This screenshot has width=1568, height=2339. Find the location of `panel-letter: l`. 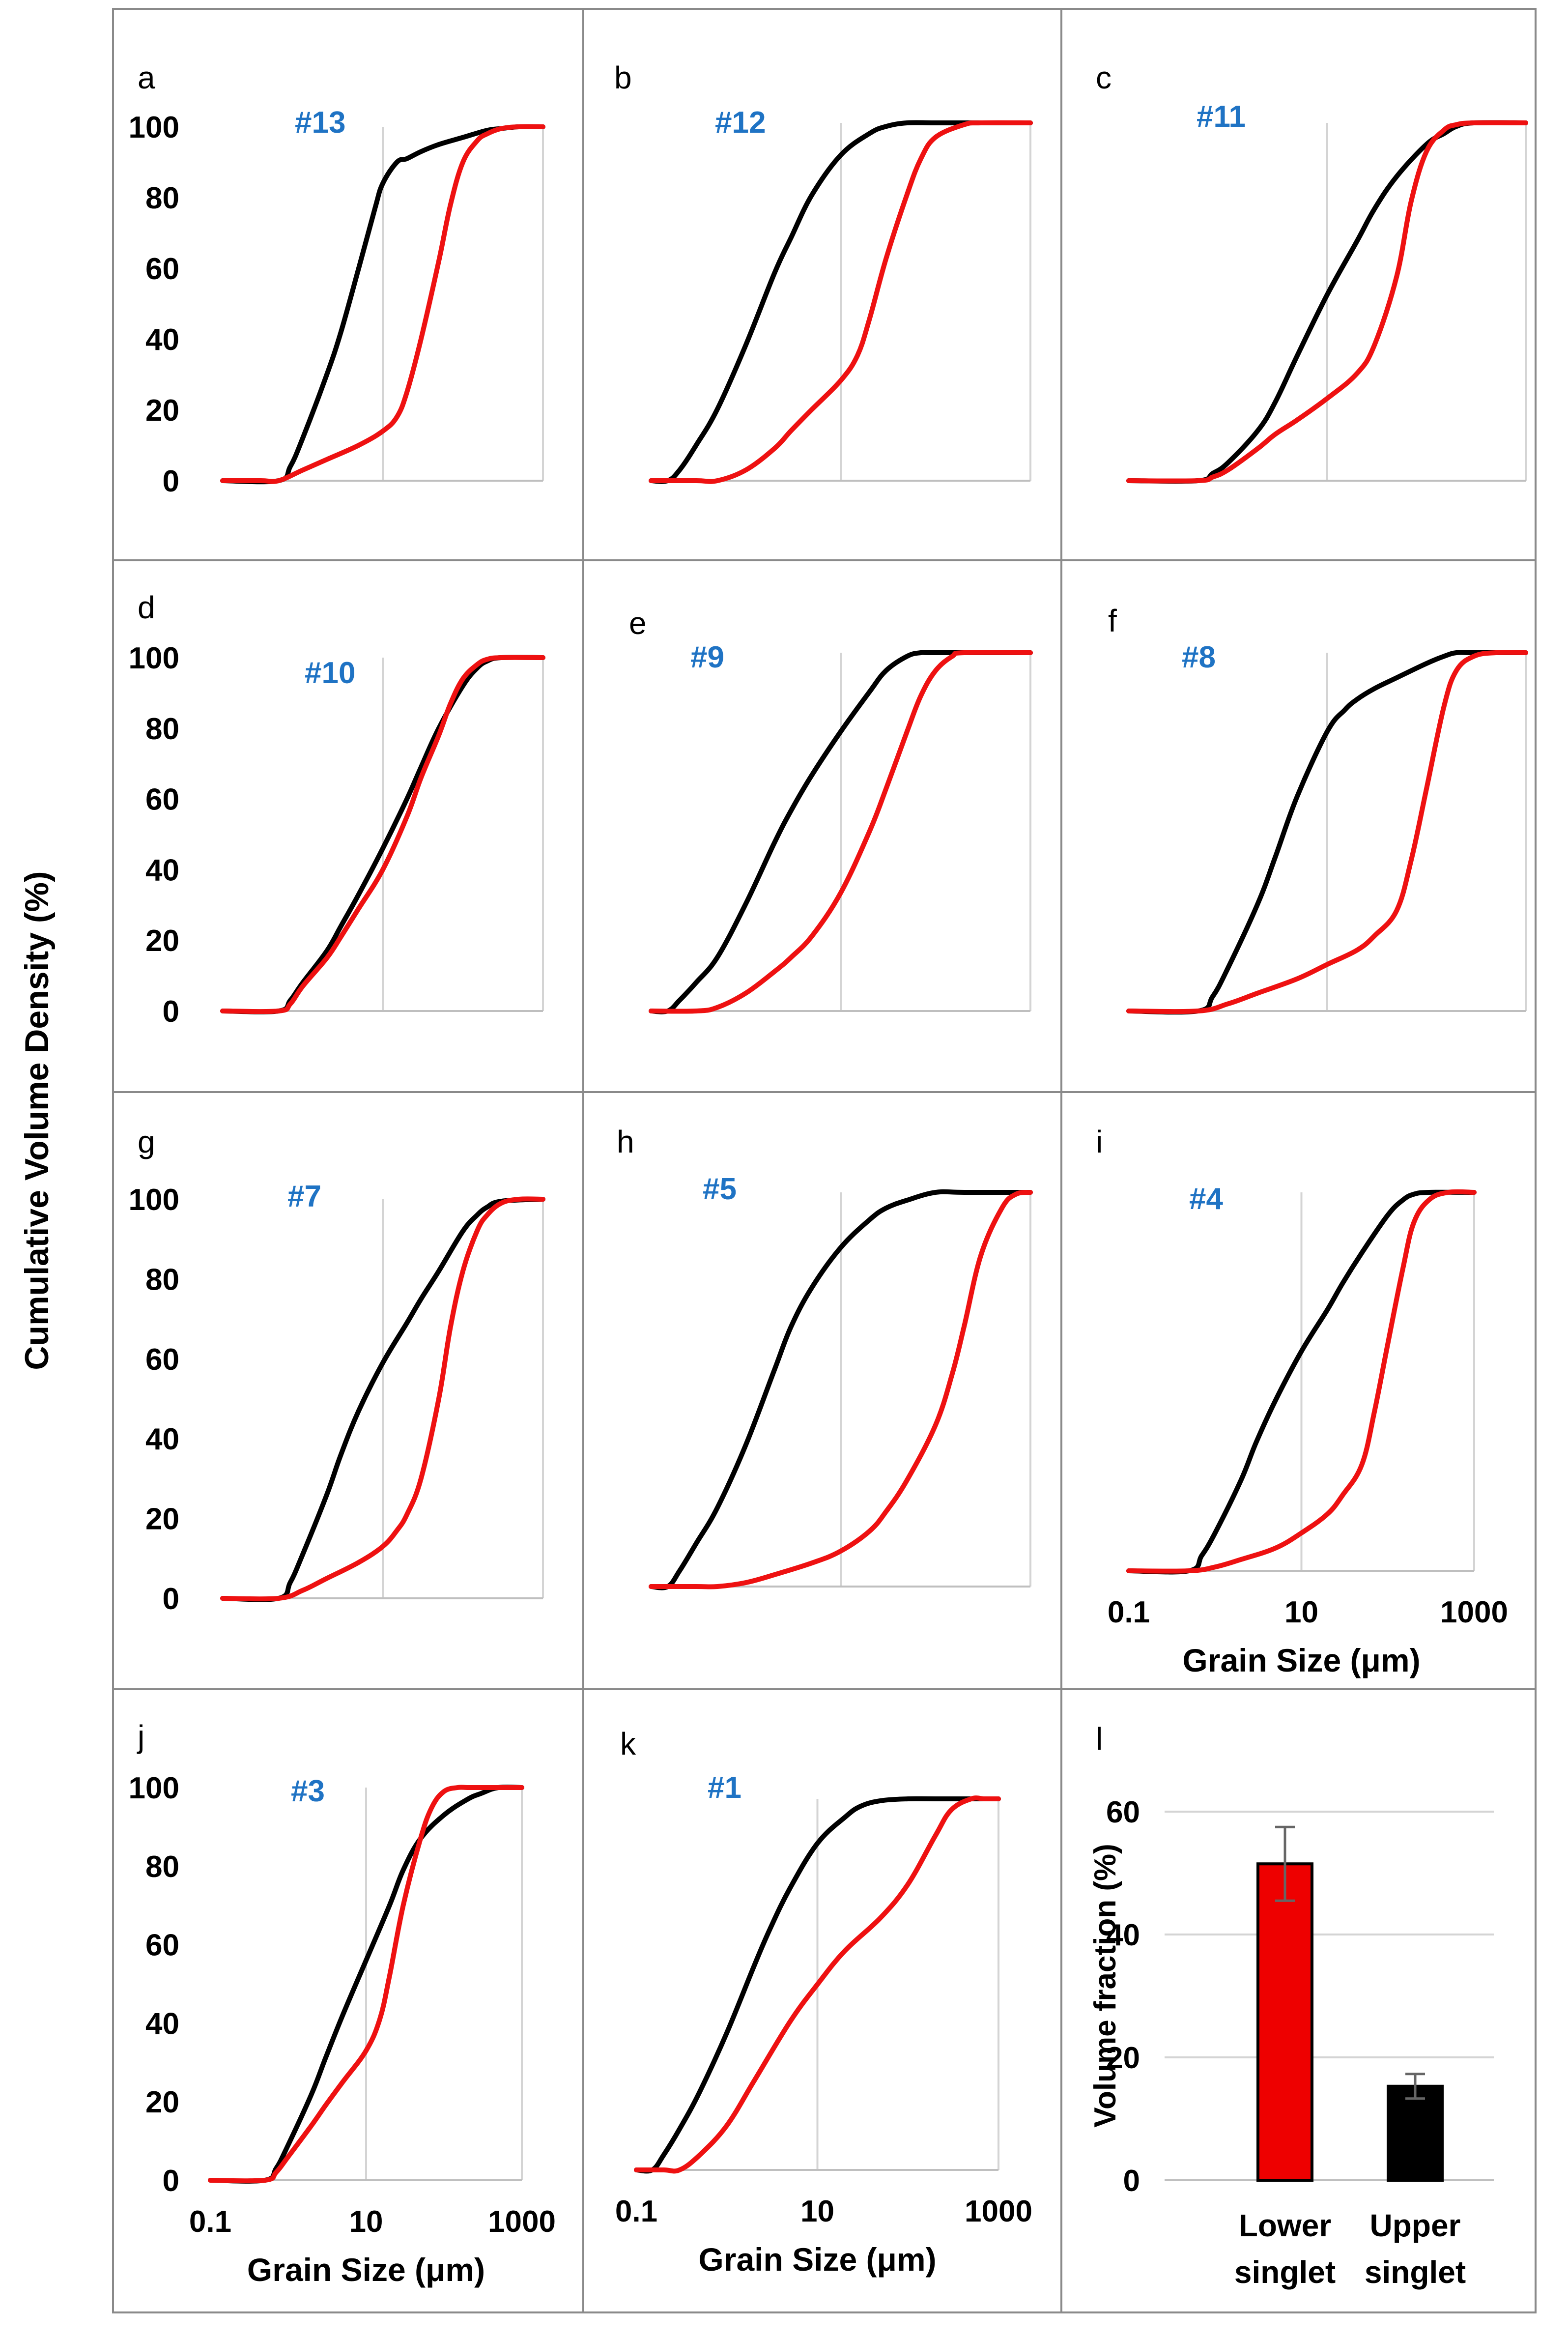

panel-letter: l is located at coordinates (1099, 1739).